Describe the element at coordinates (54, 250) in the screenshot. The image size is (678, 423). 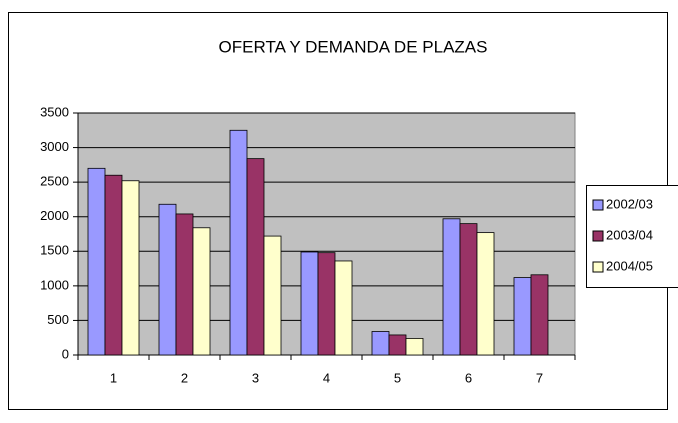
I see `y-tick-label: 1500` at that location.